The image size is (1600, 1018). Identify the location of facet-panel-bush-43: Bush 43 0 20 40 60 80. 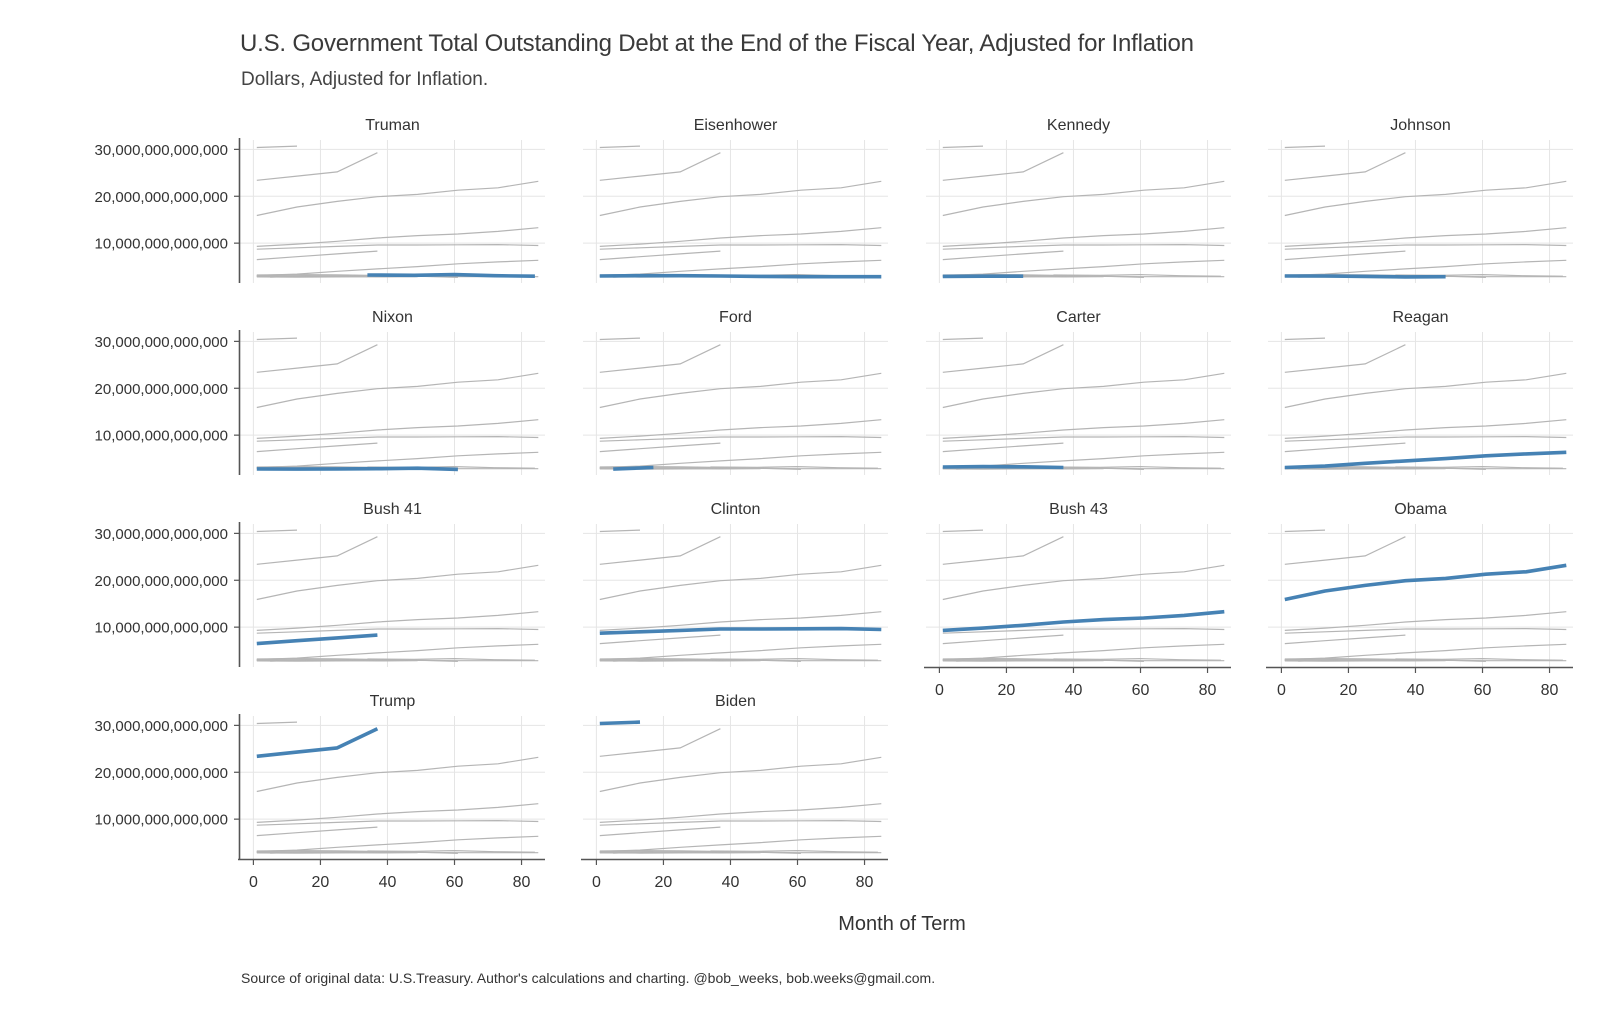
(1077, 600).